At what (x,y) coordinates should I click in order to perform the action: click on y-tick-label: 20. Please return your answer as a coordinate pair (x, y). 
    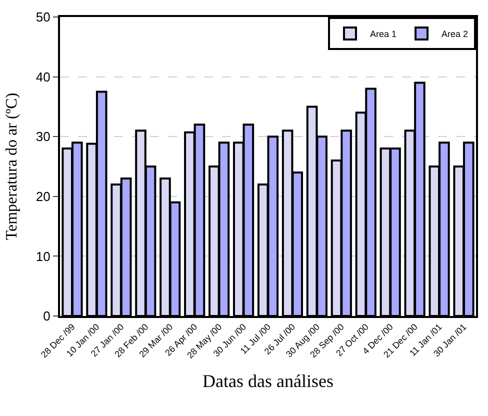
    Looking at the image, I should click on (43, 196).